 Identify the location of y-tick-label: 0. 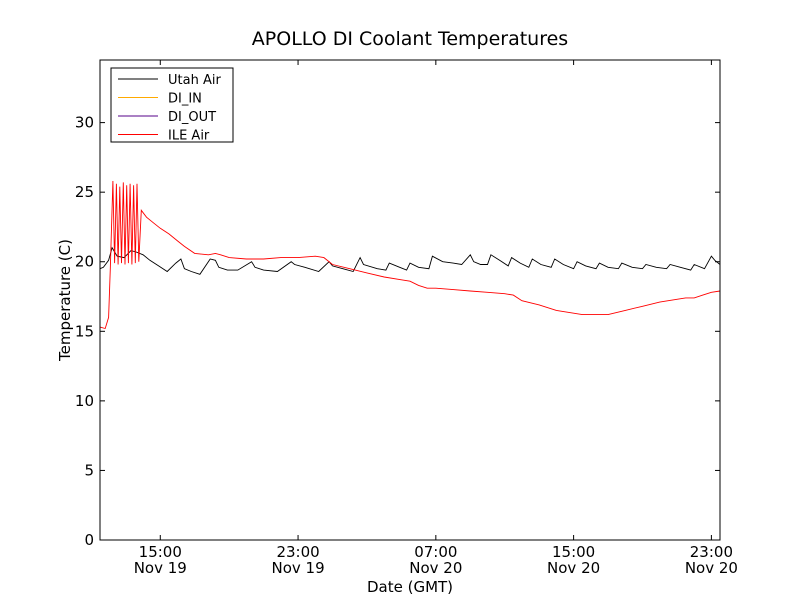
(89, 540).